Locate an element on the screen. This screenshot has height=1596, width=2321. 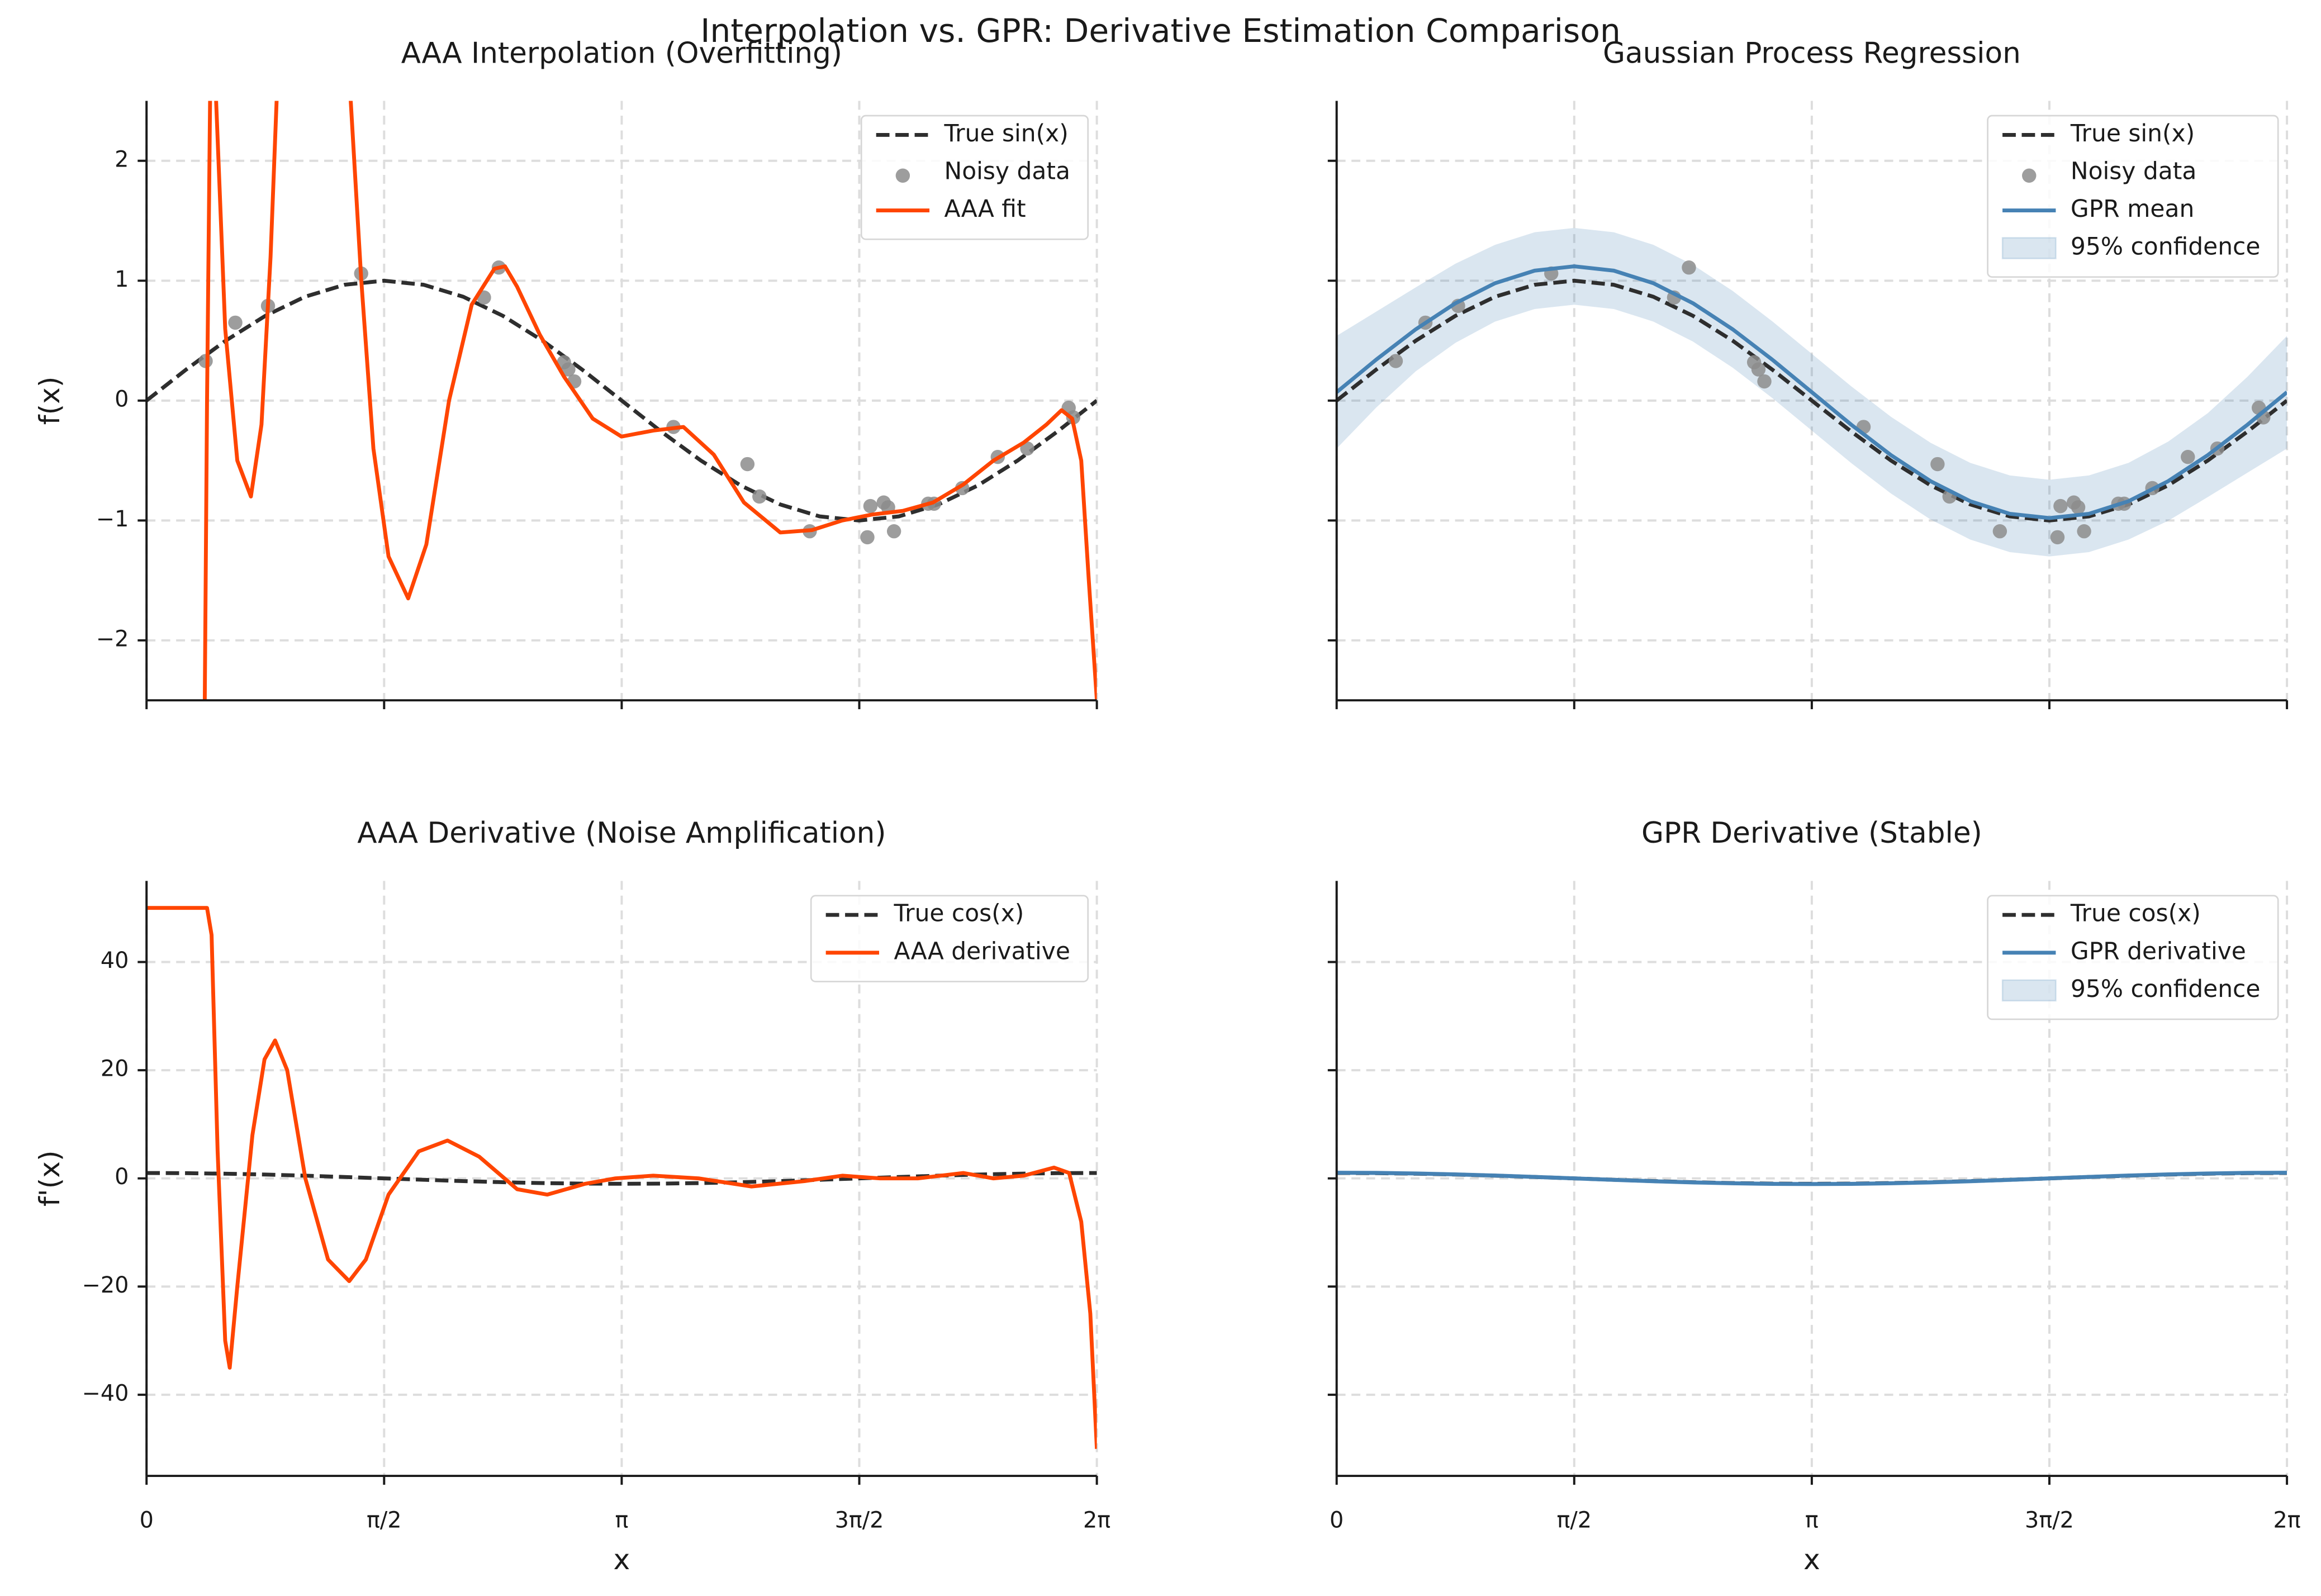
y-tick-label: −1 is located at coordinates (112, 519).